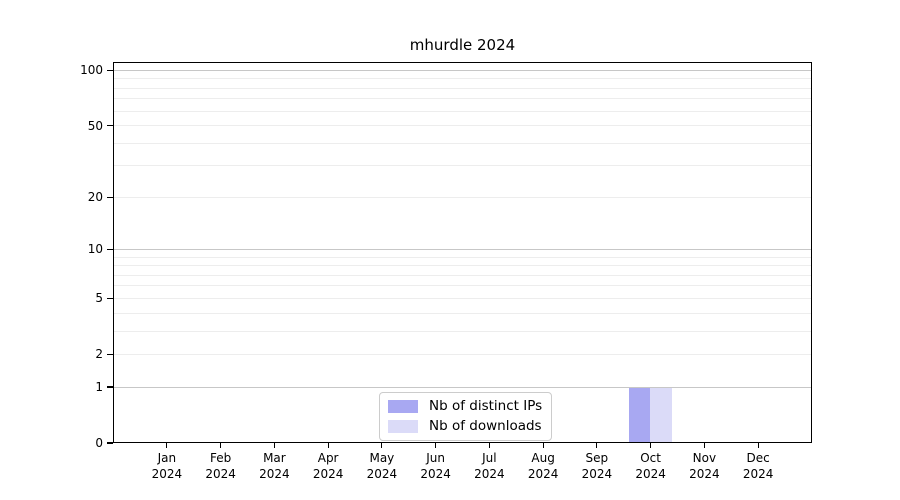 The image size is (900, 500). I want to click on x-tick-month: Sep, so click(597, 458).